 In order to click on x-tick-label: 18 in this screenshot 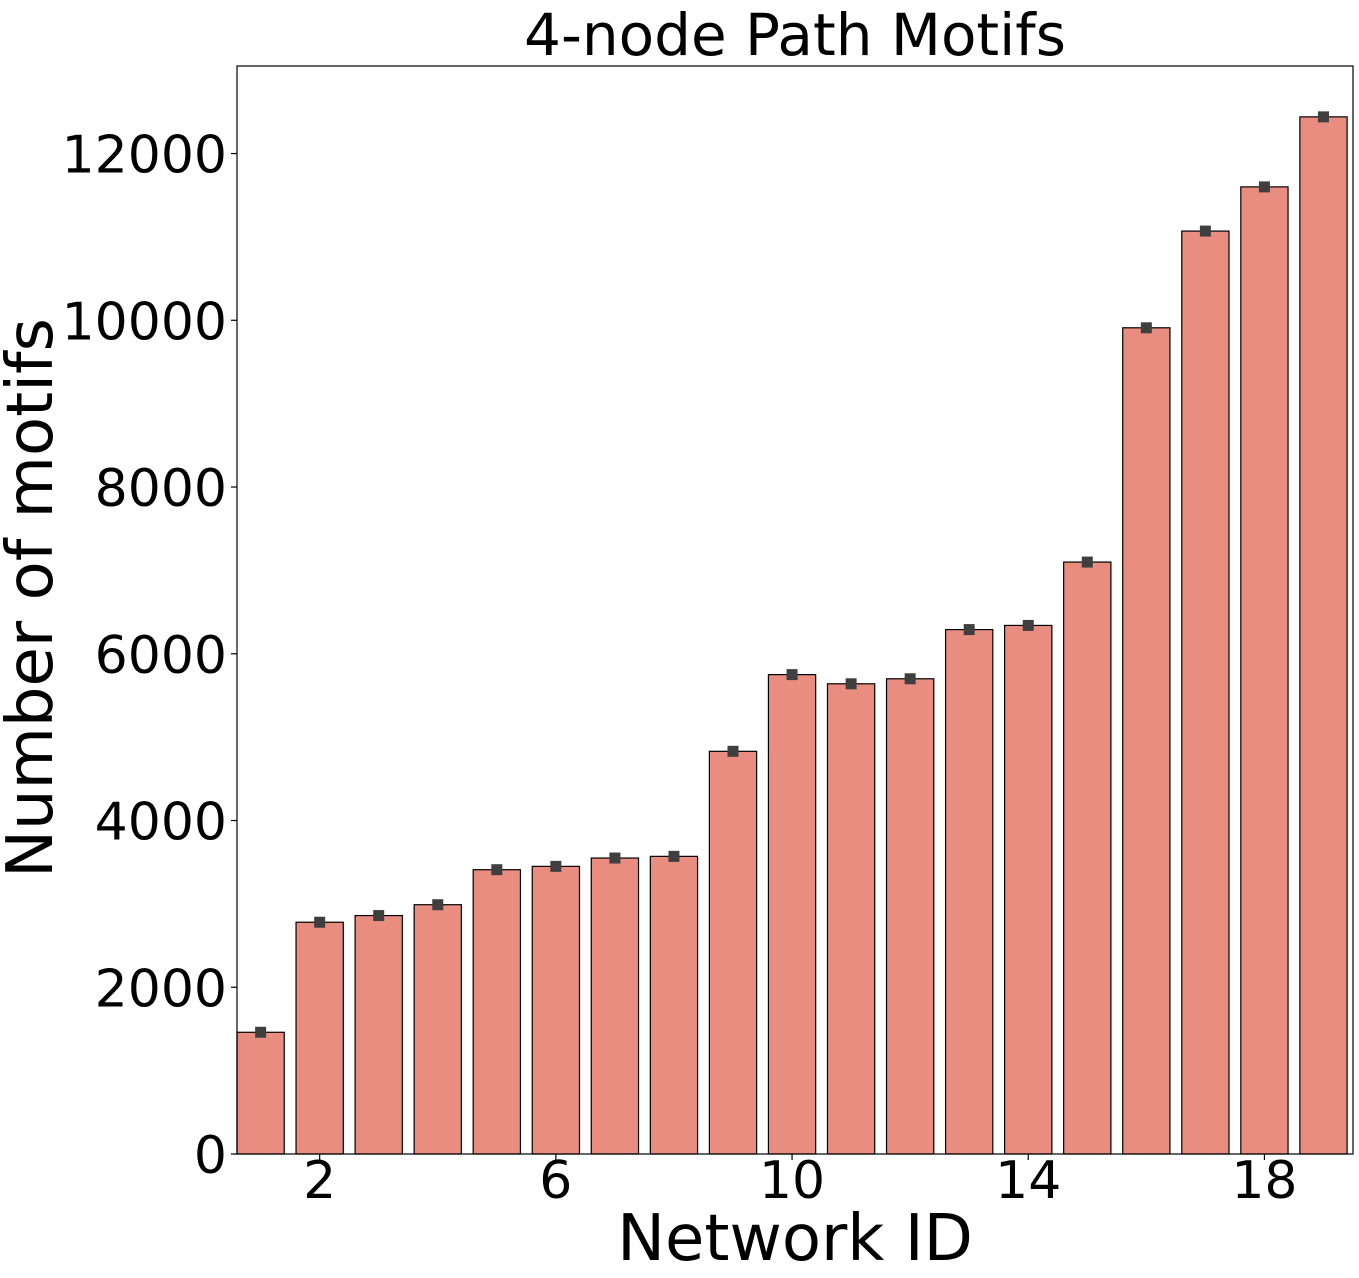, I will do `click(1264, 1181)`.